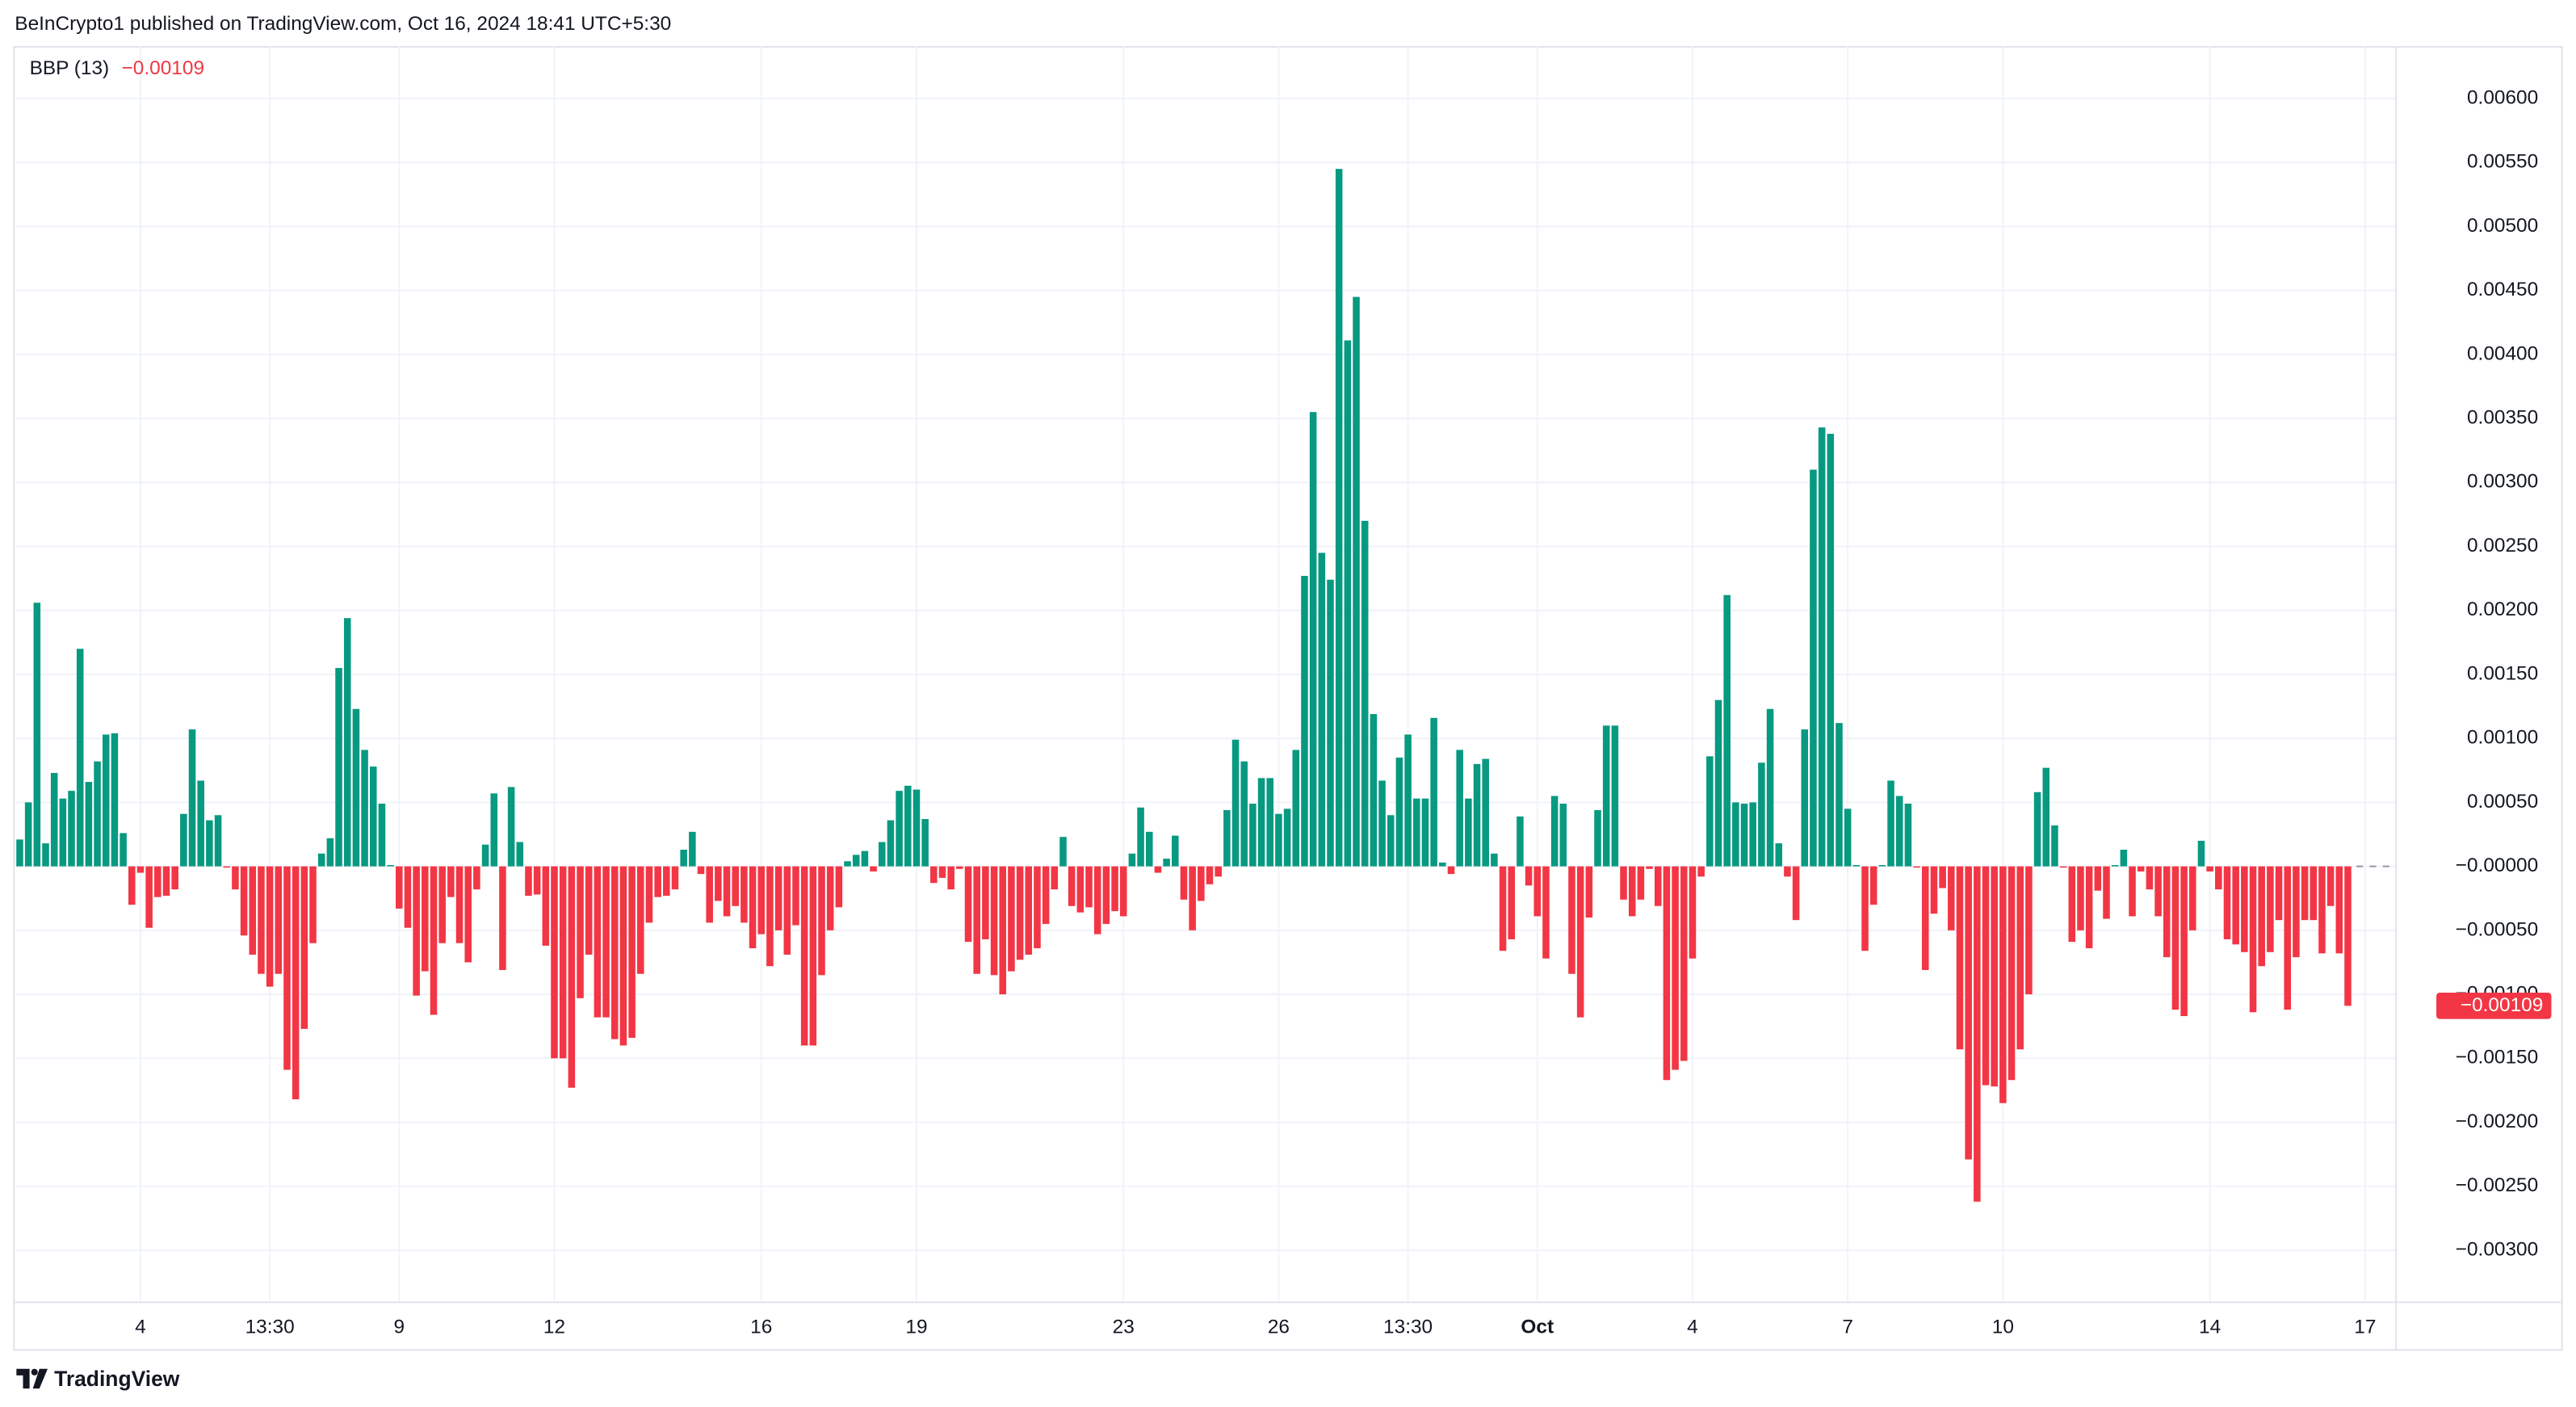 This screenshot has width=2576, height=1407. Describe the element at coordinates (32, 1378) in the screenshot. I see `brand-logo` at that location.